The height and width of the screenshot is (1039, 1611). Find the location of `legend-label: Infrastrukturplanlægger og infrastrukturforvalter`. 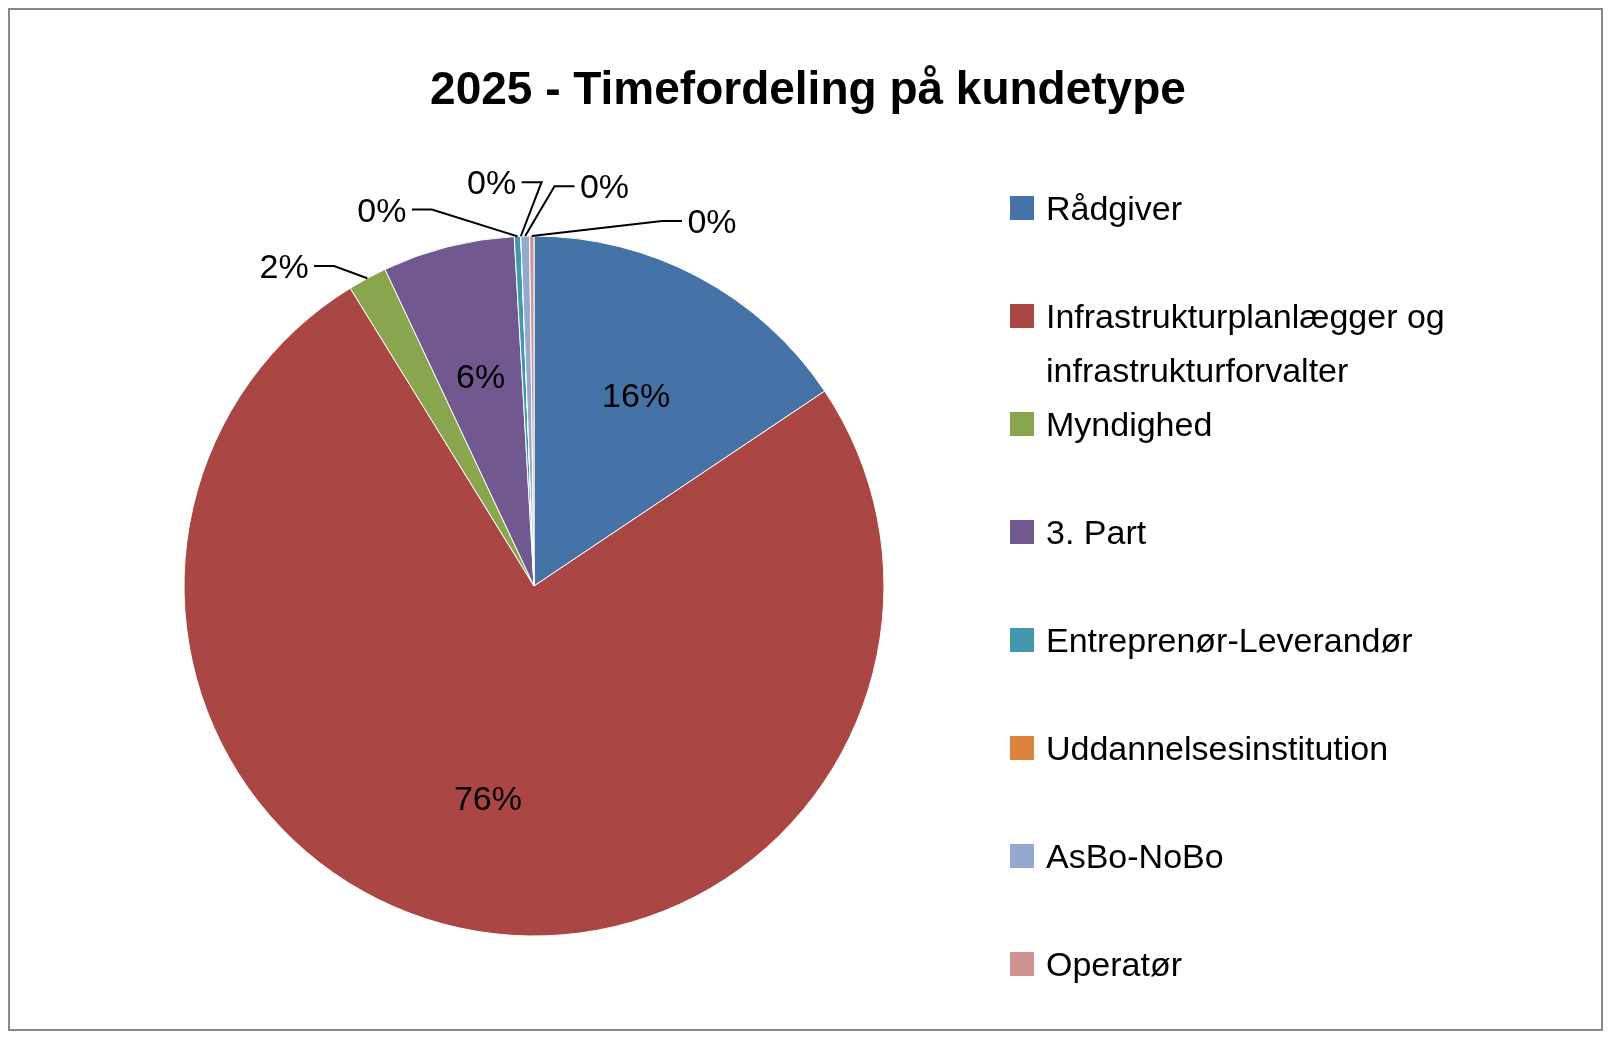

legend-label: Infrastrukturplanlægger og infrastrukturforvalter is located at coordinates (1245, 343).